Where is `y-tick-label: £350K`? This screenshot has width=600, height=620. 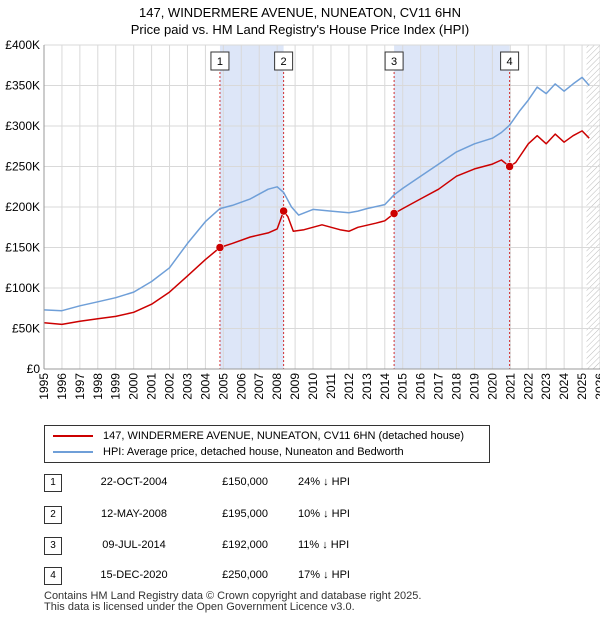 y-tick-label: £350K is located at coordinates (22, 86).